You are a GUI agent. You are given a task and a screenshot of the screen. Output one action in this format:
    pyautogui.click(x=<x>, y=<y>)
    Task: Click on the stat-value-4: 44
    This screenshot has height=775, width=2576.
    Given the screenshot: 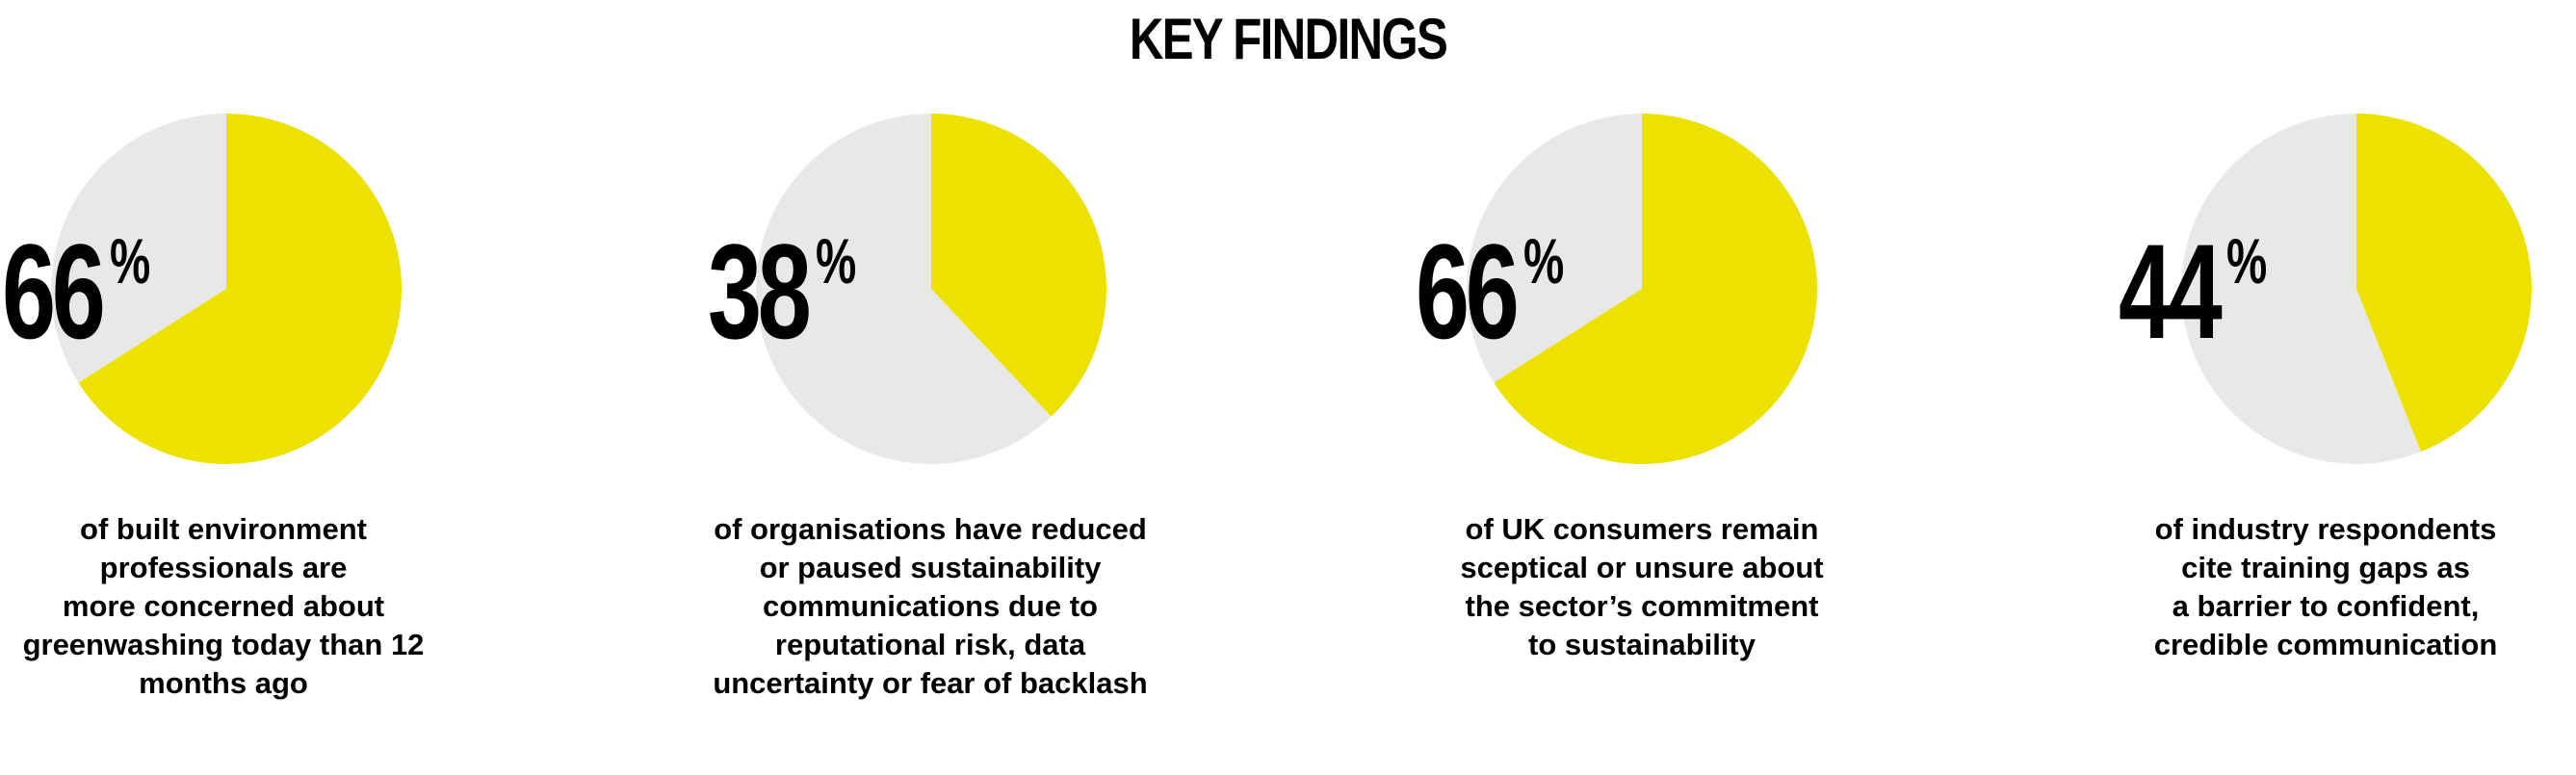 What is the action you would take?
    pyautogui.click(x=2171, y=292)
    